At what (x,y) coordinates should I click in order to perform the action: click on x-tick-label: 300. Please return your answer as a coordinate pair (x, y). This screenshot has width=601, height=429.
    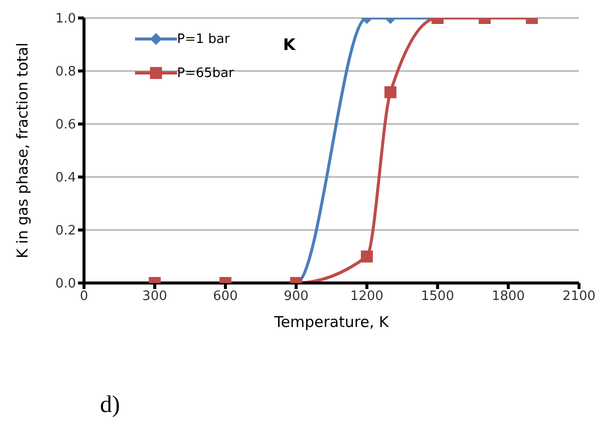
    Looking at the image, I should click on (155, 296).